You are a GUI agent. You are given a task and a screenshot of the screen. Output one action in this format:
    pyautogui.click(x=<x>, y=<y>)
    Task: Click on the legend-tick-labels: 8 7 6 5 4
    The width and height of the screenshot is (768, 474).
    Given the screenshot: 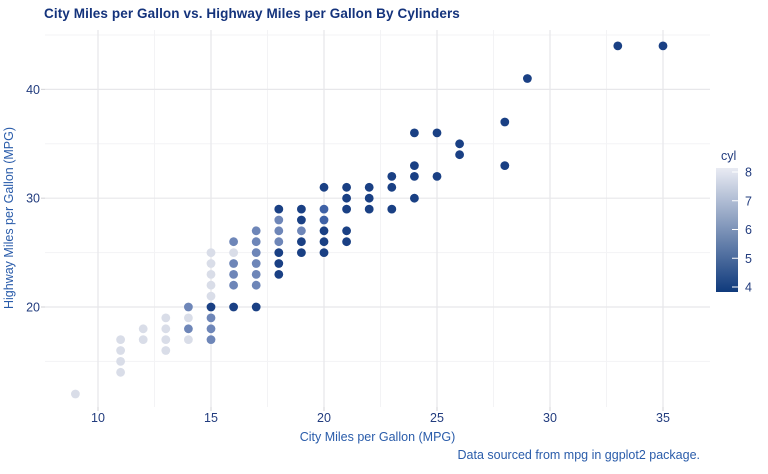 What is the action you would take?
    pyautogui.click(x=748, y=230)
    